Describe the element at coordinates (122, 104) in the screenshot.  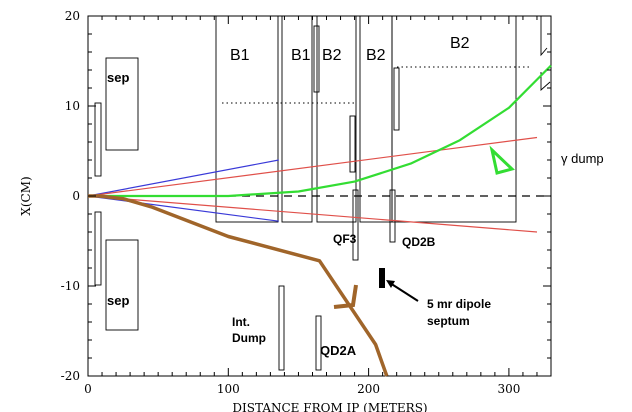
I see `separator-top` at that location.